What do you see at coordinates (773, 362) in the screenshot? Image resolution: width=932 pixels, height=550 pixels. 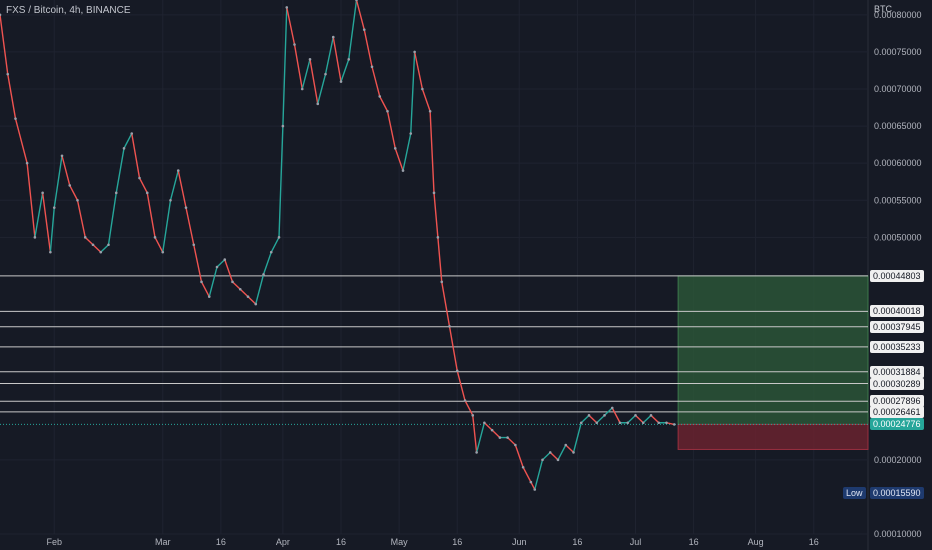 I see `position-zones` at bounding box center [773, 362].